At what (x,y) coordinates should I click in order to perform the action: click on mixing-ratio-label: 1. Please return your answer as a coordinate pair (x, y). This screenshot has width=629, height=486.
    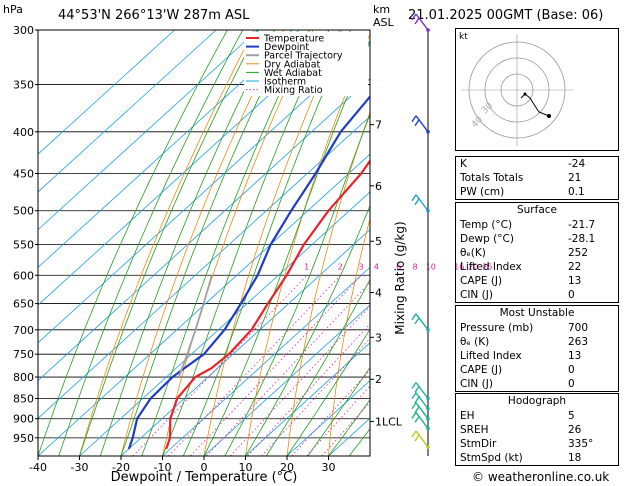
    Looking at the image, I should click on (306, 266).